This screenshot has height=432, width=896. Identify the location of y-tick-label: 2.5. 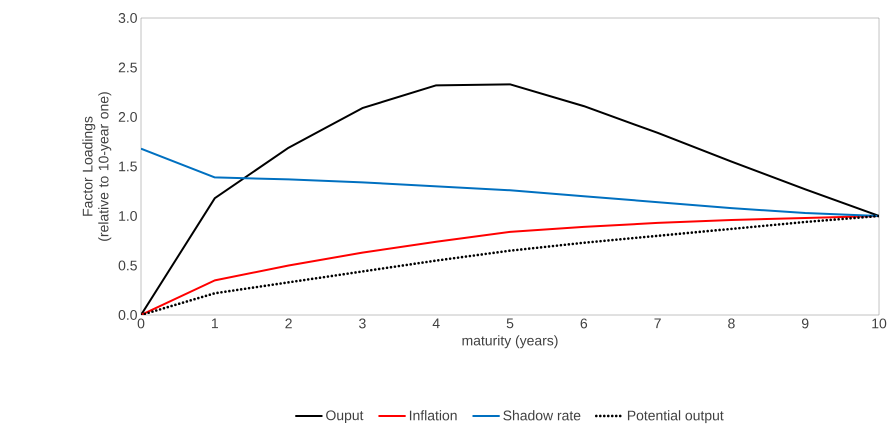
(127, 67).